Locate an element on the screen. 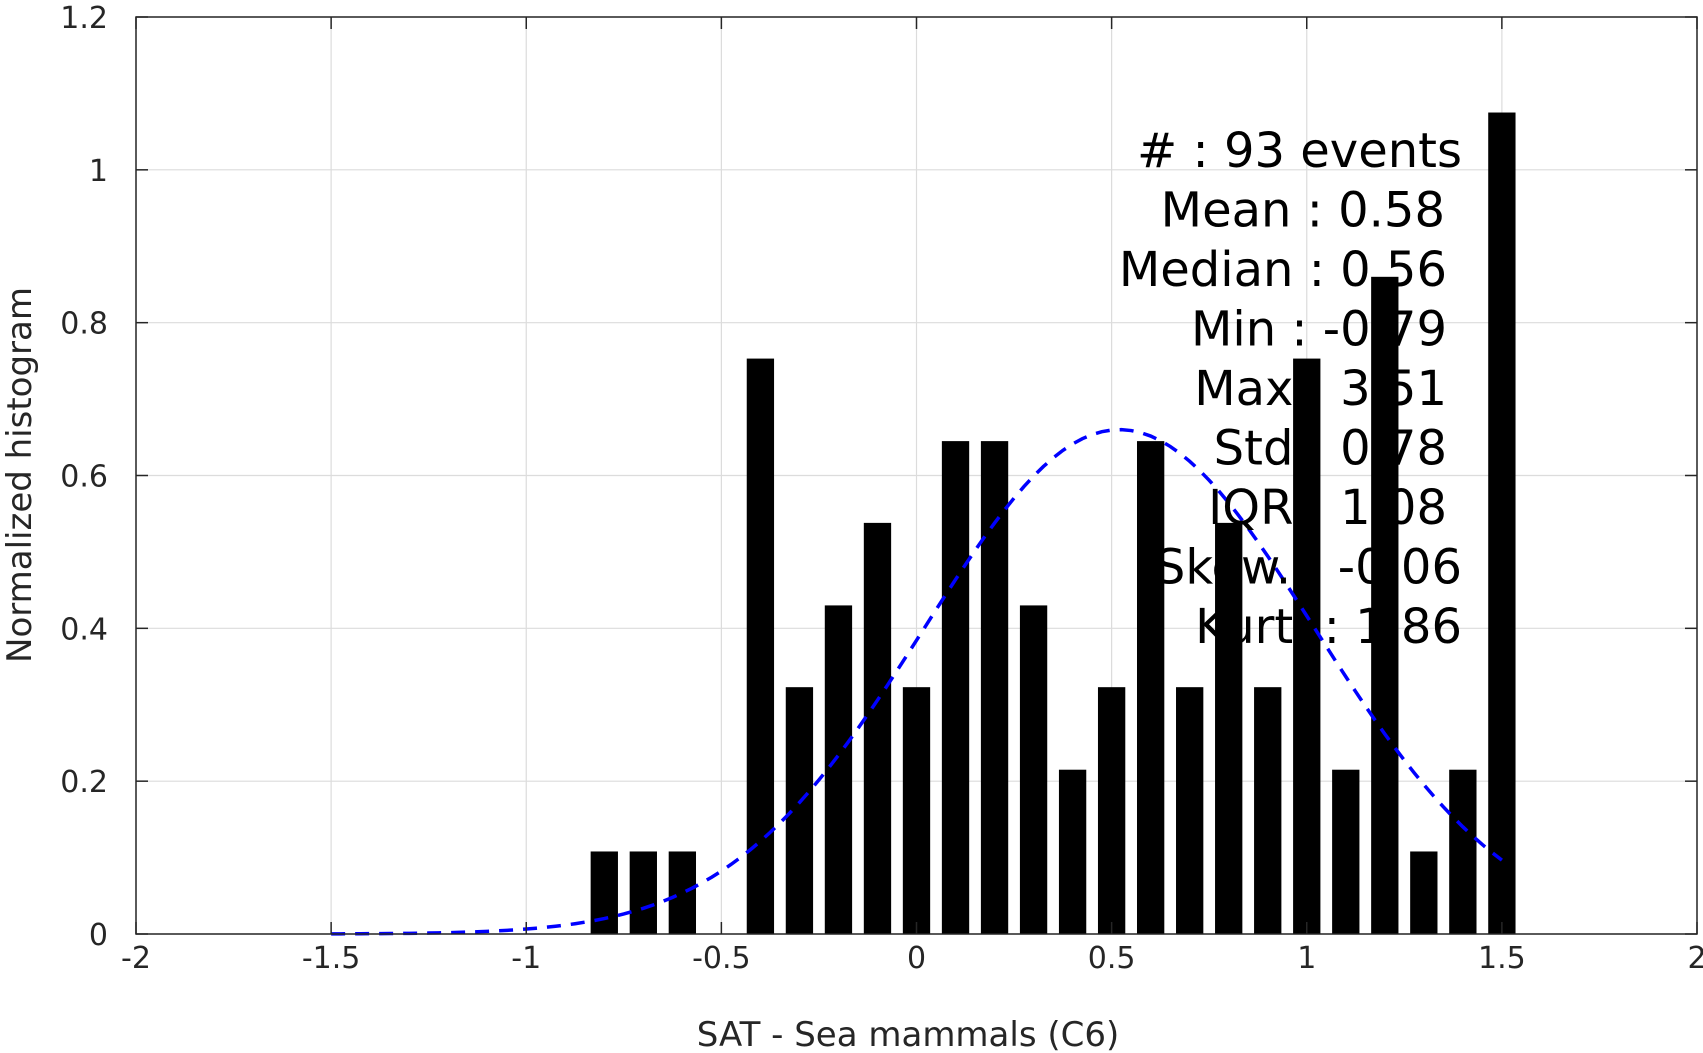 The height and width of the screenshot is (1053, 1703). x-tick-label: 0 is located at coordinates (916, 958).